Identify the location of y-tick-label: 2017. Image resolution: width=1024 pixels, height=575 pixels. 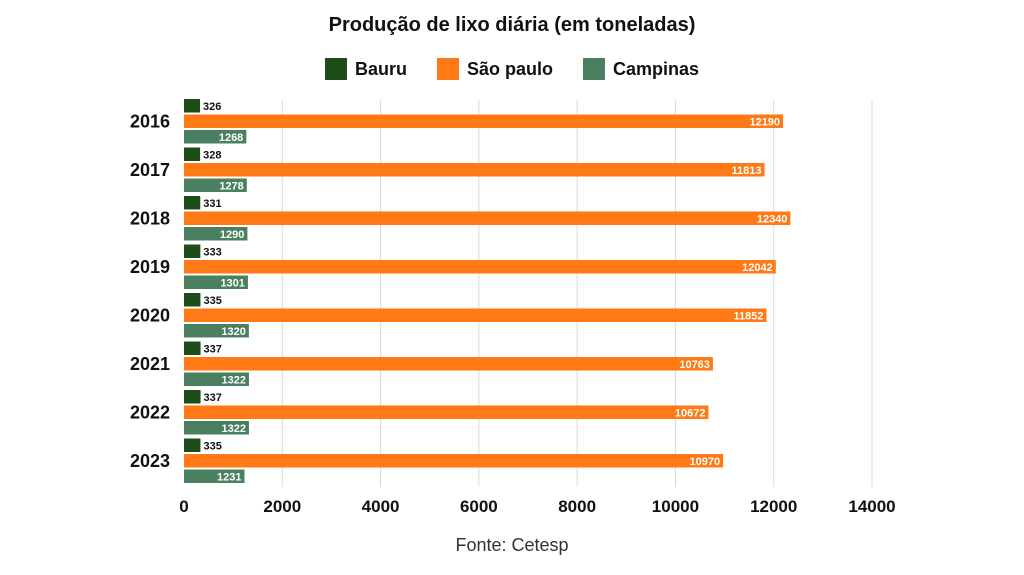
(150, 170).